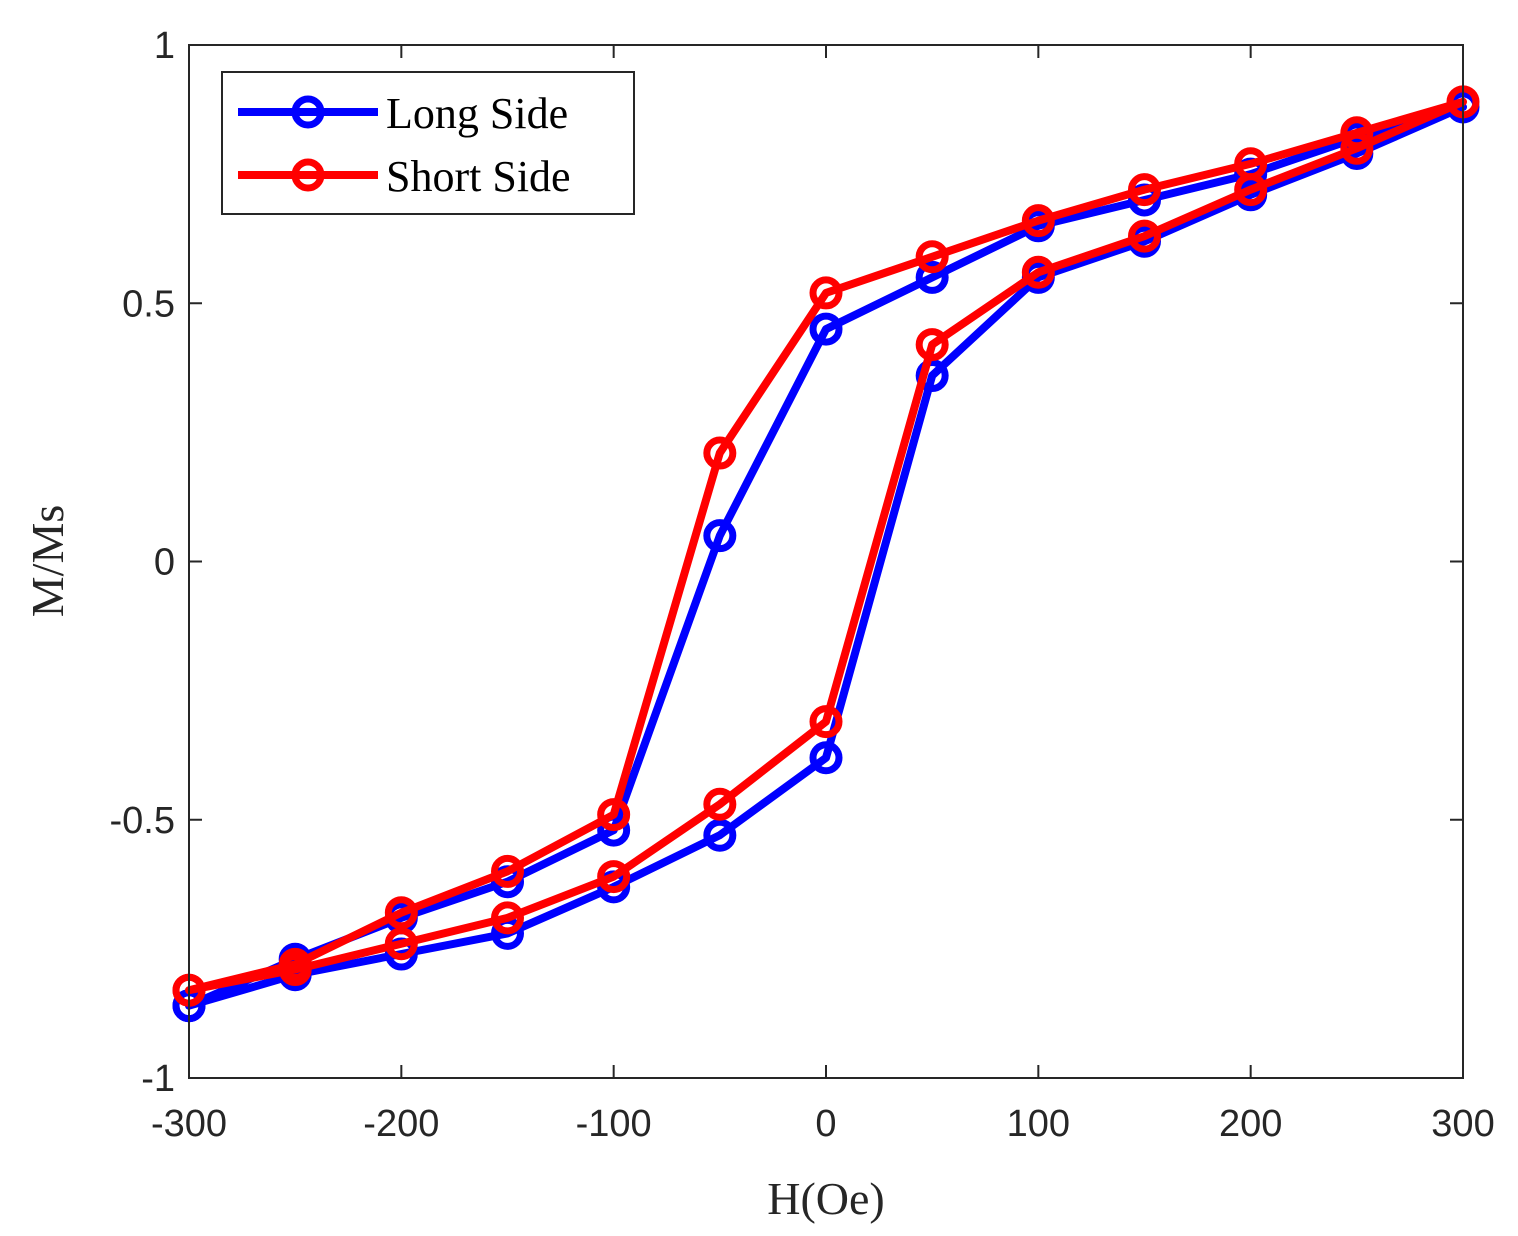  What do you see at coordinates (164, 563) in the screenshot?
I see `y-tick-label: 0` at bounding box center [164, 563].